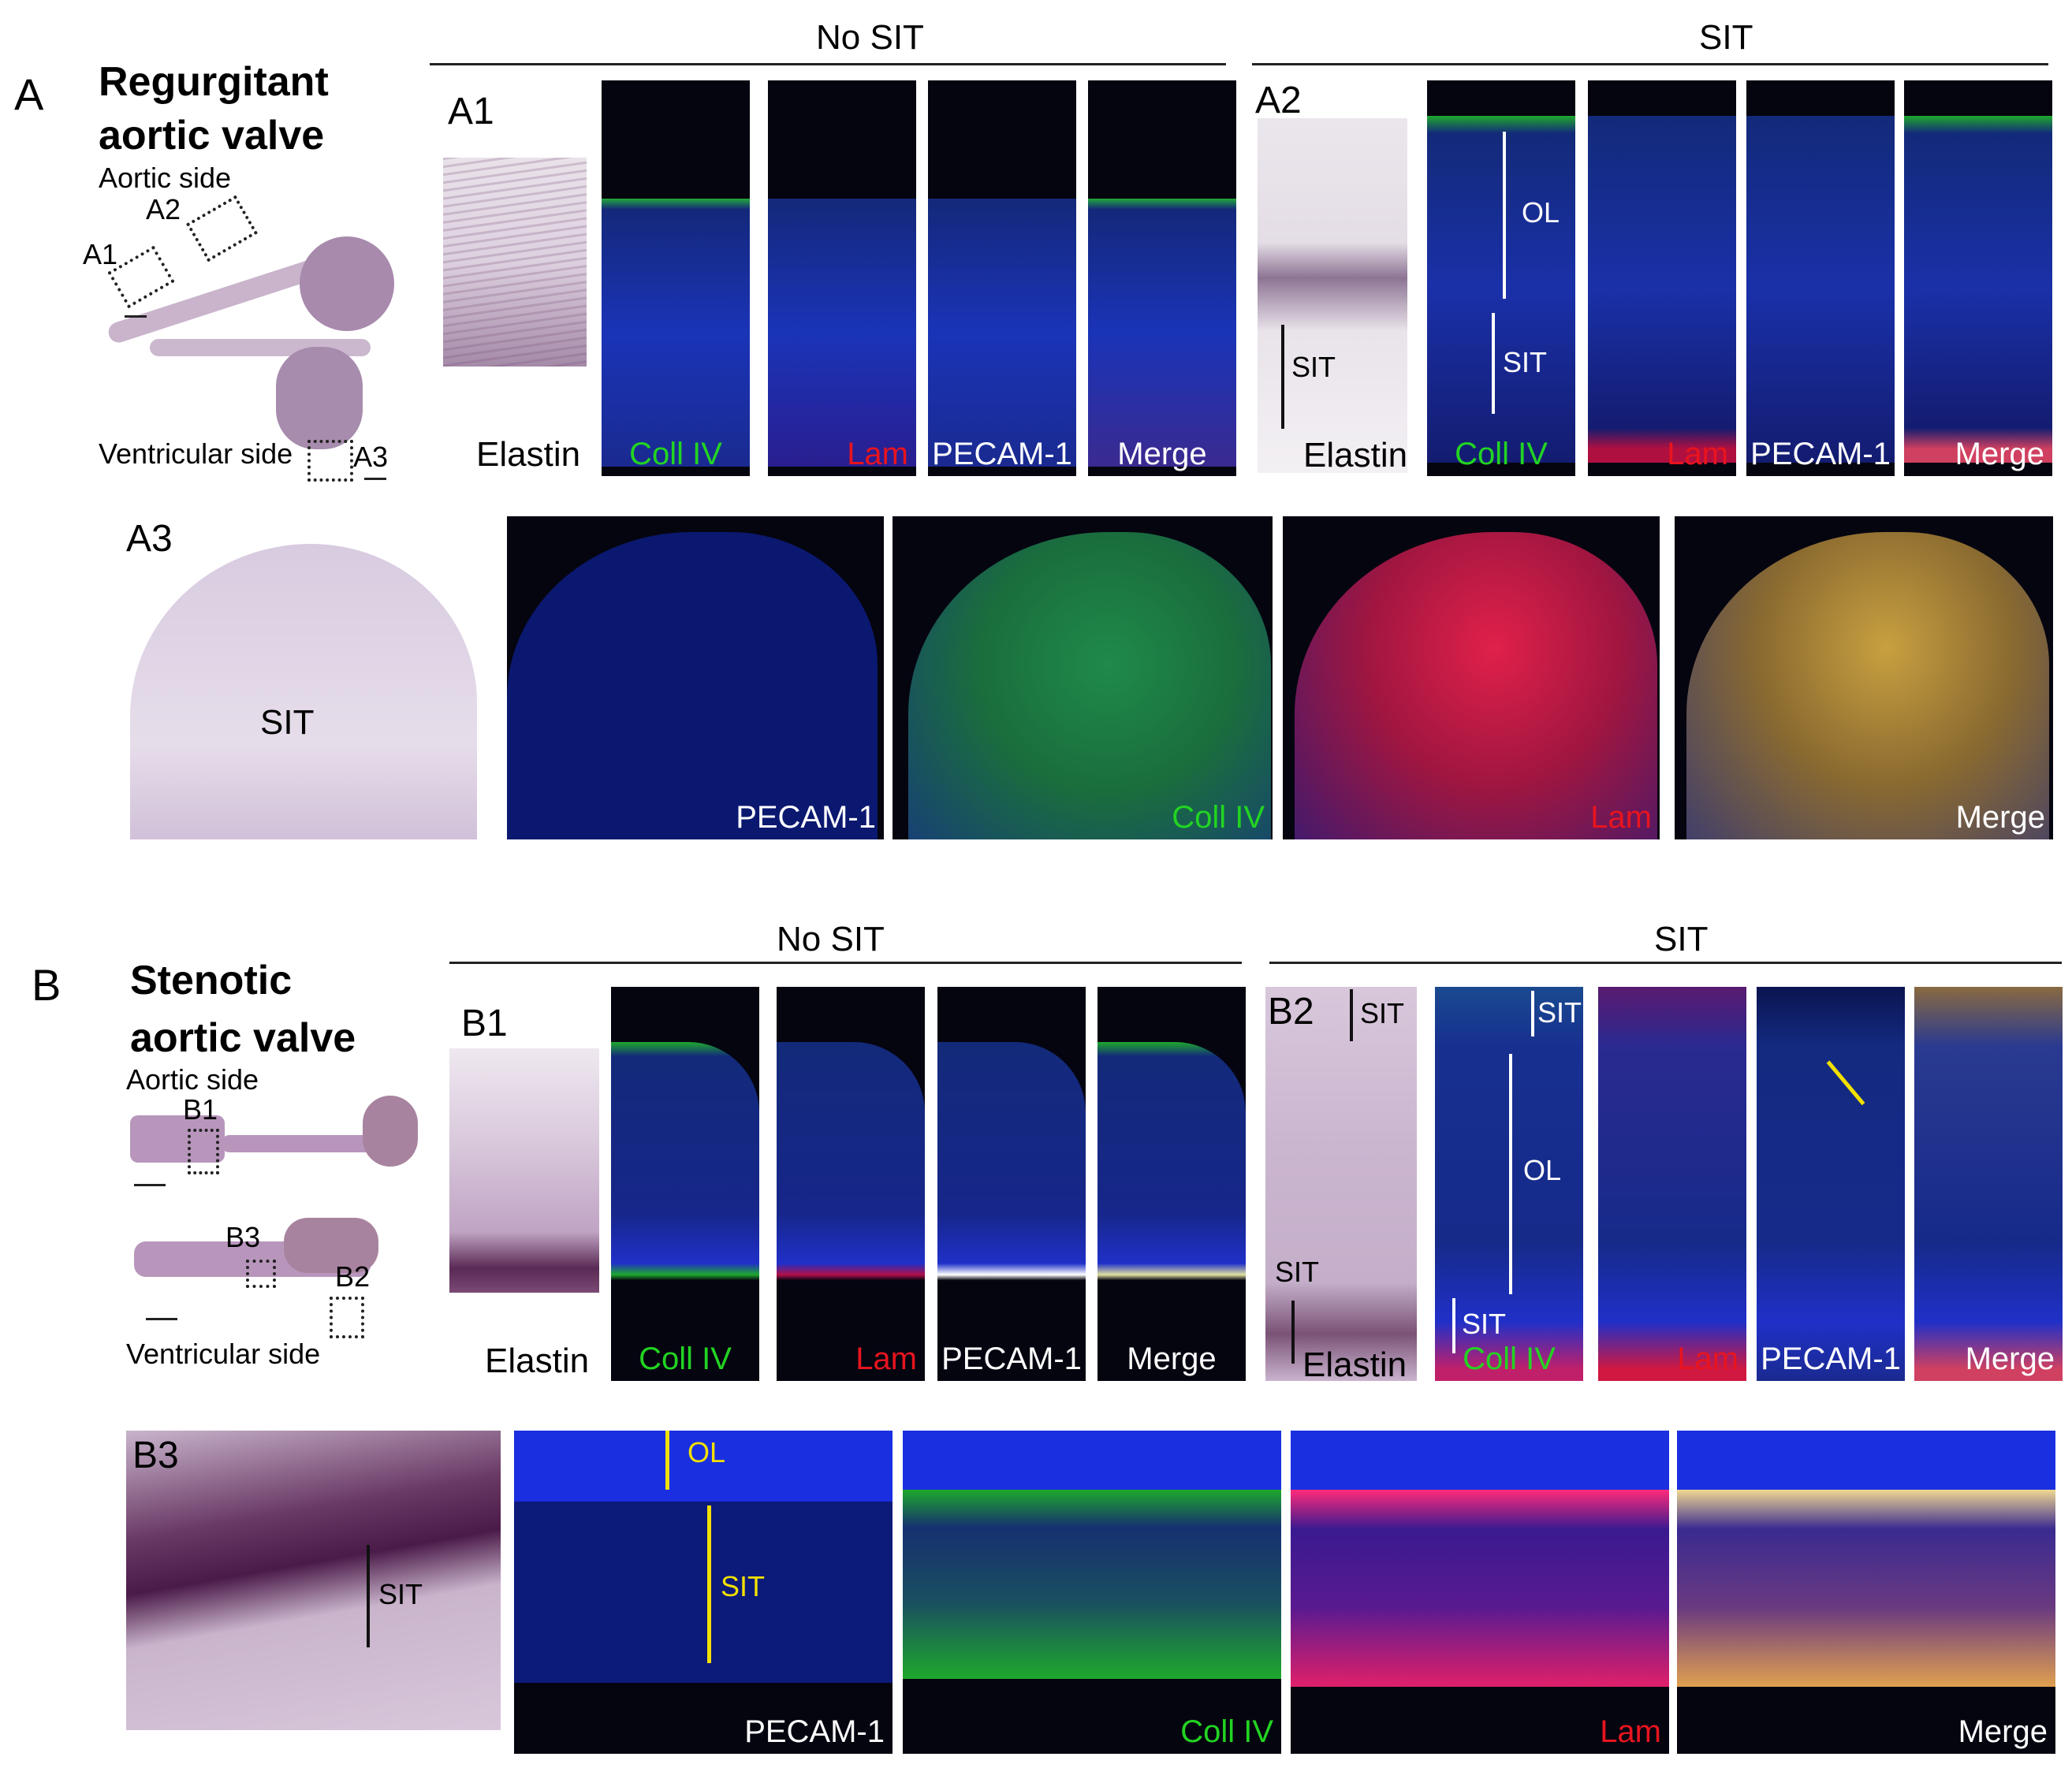  I want to click on box-label-a1: A1, so click(100, 254).